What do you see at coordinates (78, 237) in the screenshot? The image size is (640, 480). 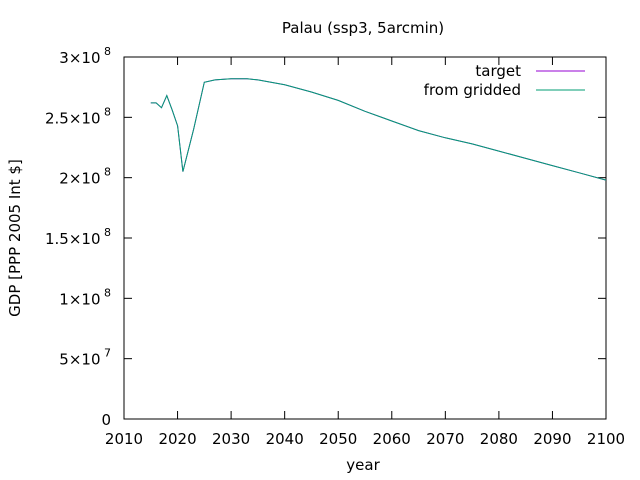 I see `y-tick-label: 1.5×10 8` at bounding box center [78, 237].